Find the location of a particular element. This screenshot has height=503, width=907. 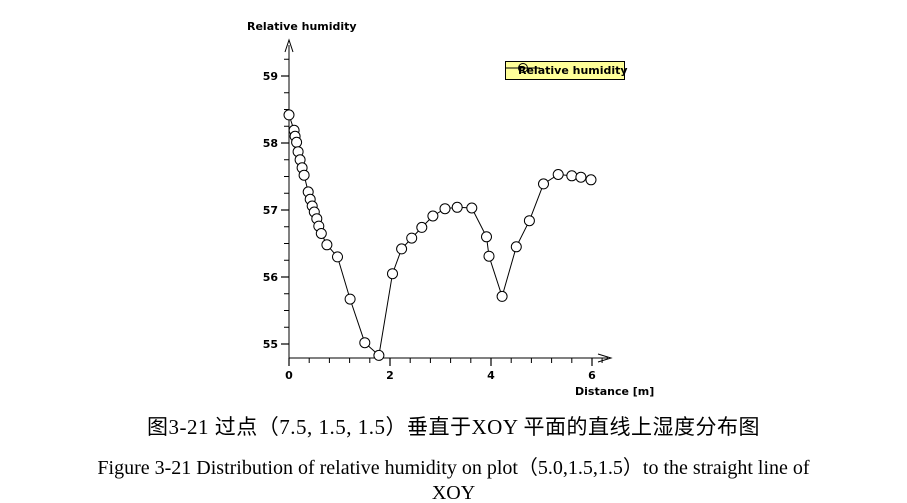

x-tick-label: 6 is located at coordinates (592, 375).